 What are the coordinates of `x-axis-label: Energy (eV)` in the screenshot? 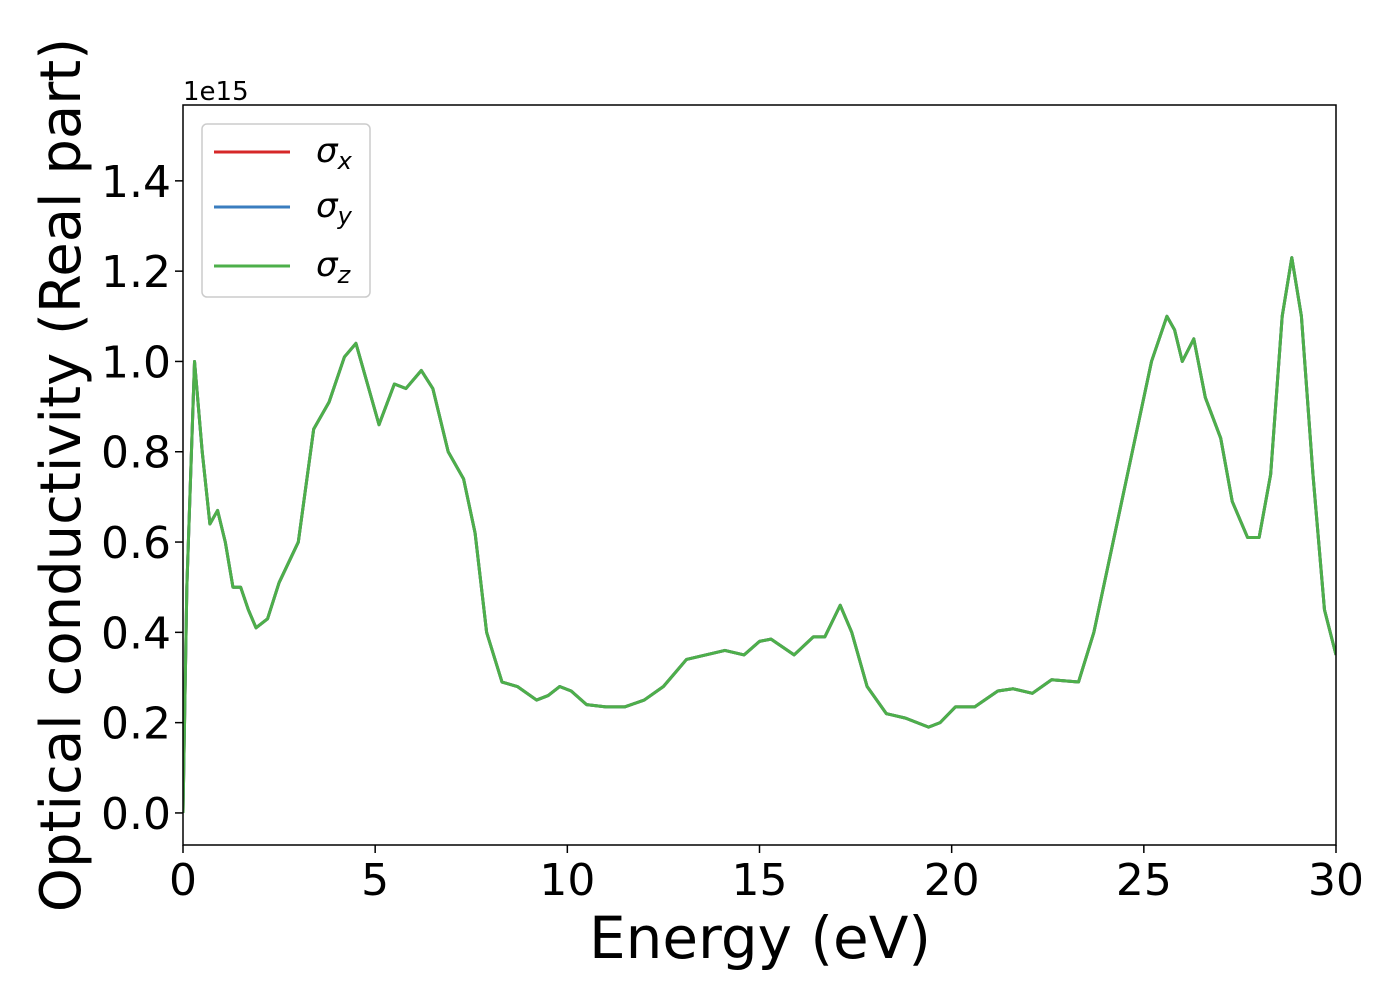 It's located at (760, 938).